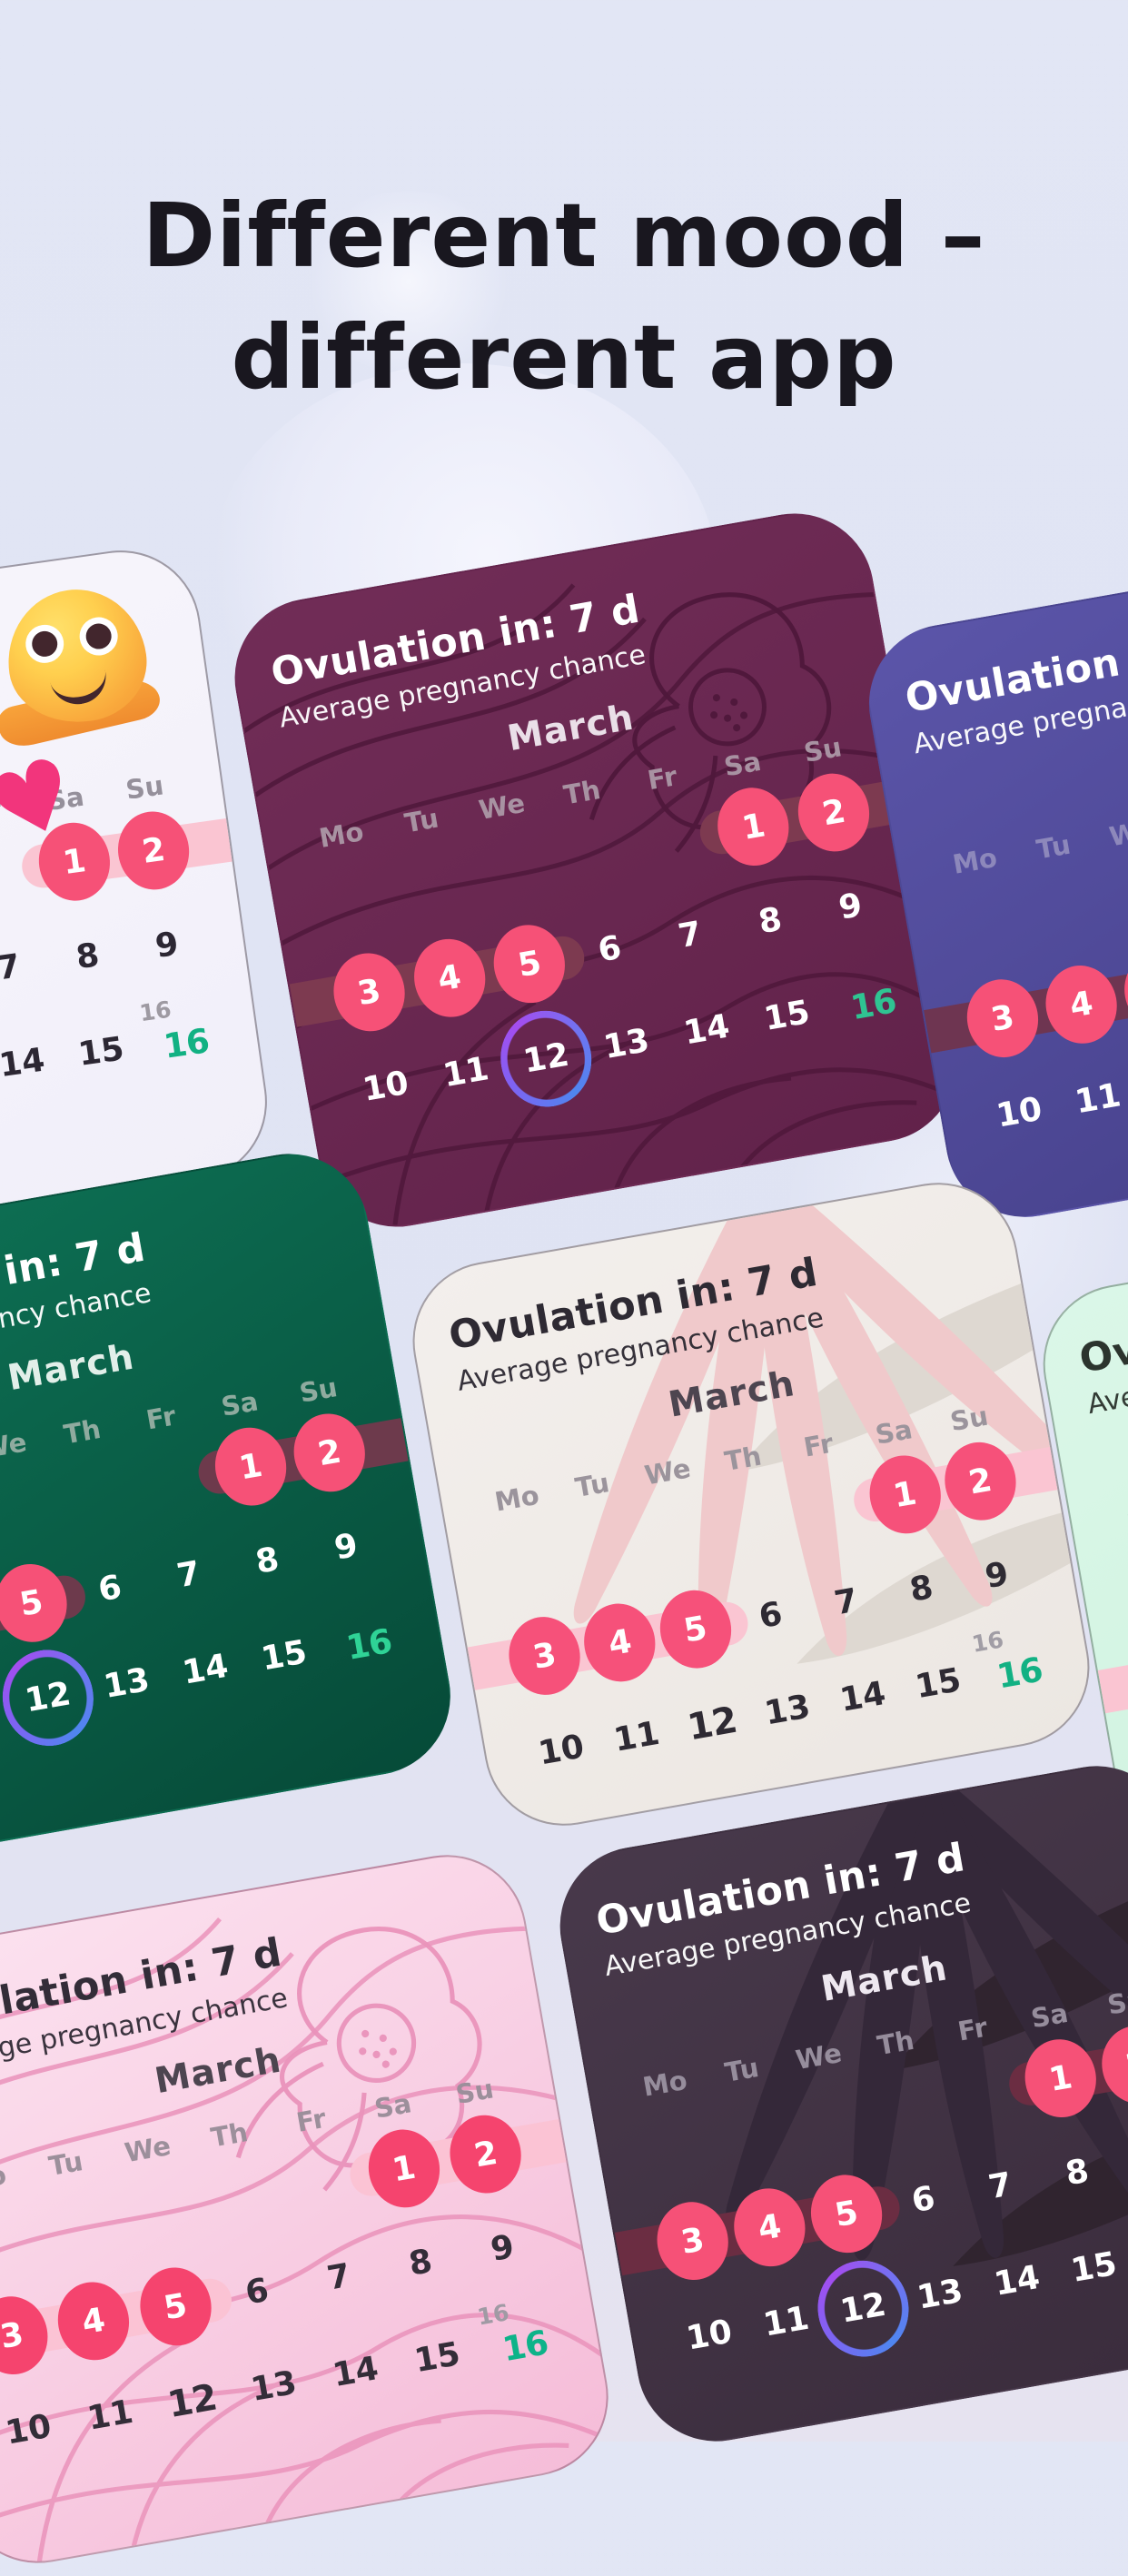 The height and width of the screenshot is (2576, 1128). Describe the element at coordinates (47, 800) in the screenshot. I see `heart-icon: ♥` at that location.